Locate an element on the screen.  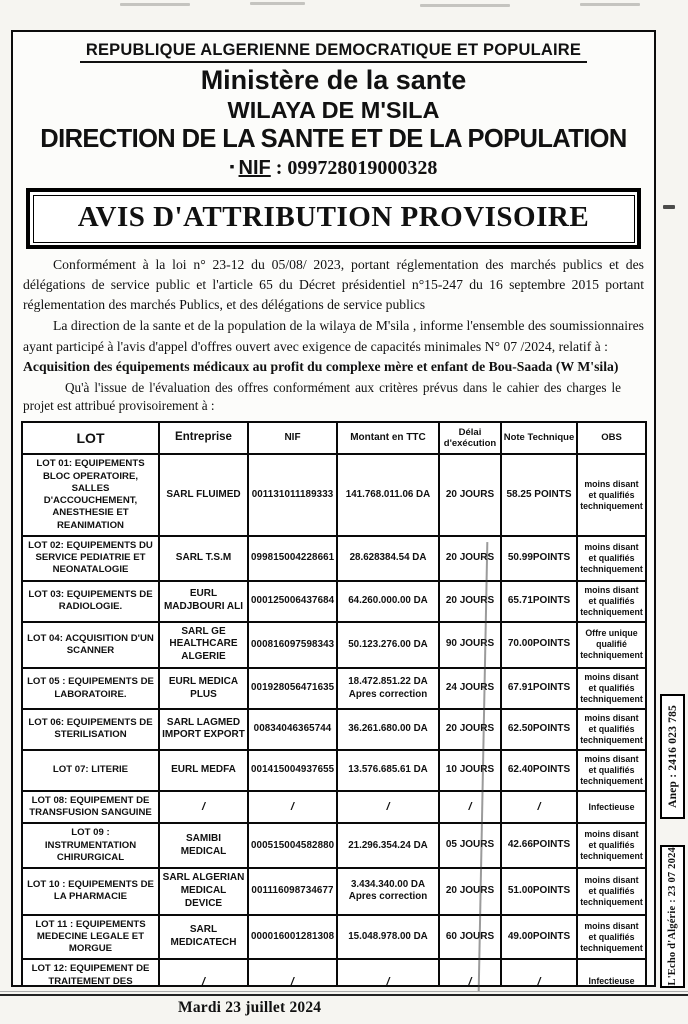
cell-entreprise: SARL FLUIMED is located at coordinates (203, 495).